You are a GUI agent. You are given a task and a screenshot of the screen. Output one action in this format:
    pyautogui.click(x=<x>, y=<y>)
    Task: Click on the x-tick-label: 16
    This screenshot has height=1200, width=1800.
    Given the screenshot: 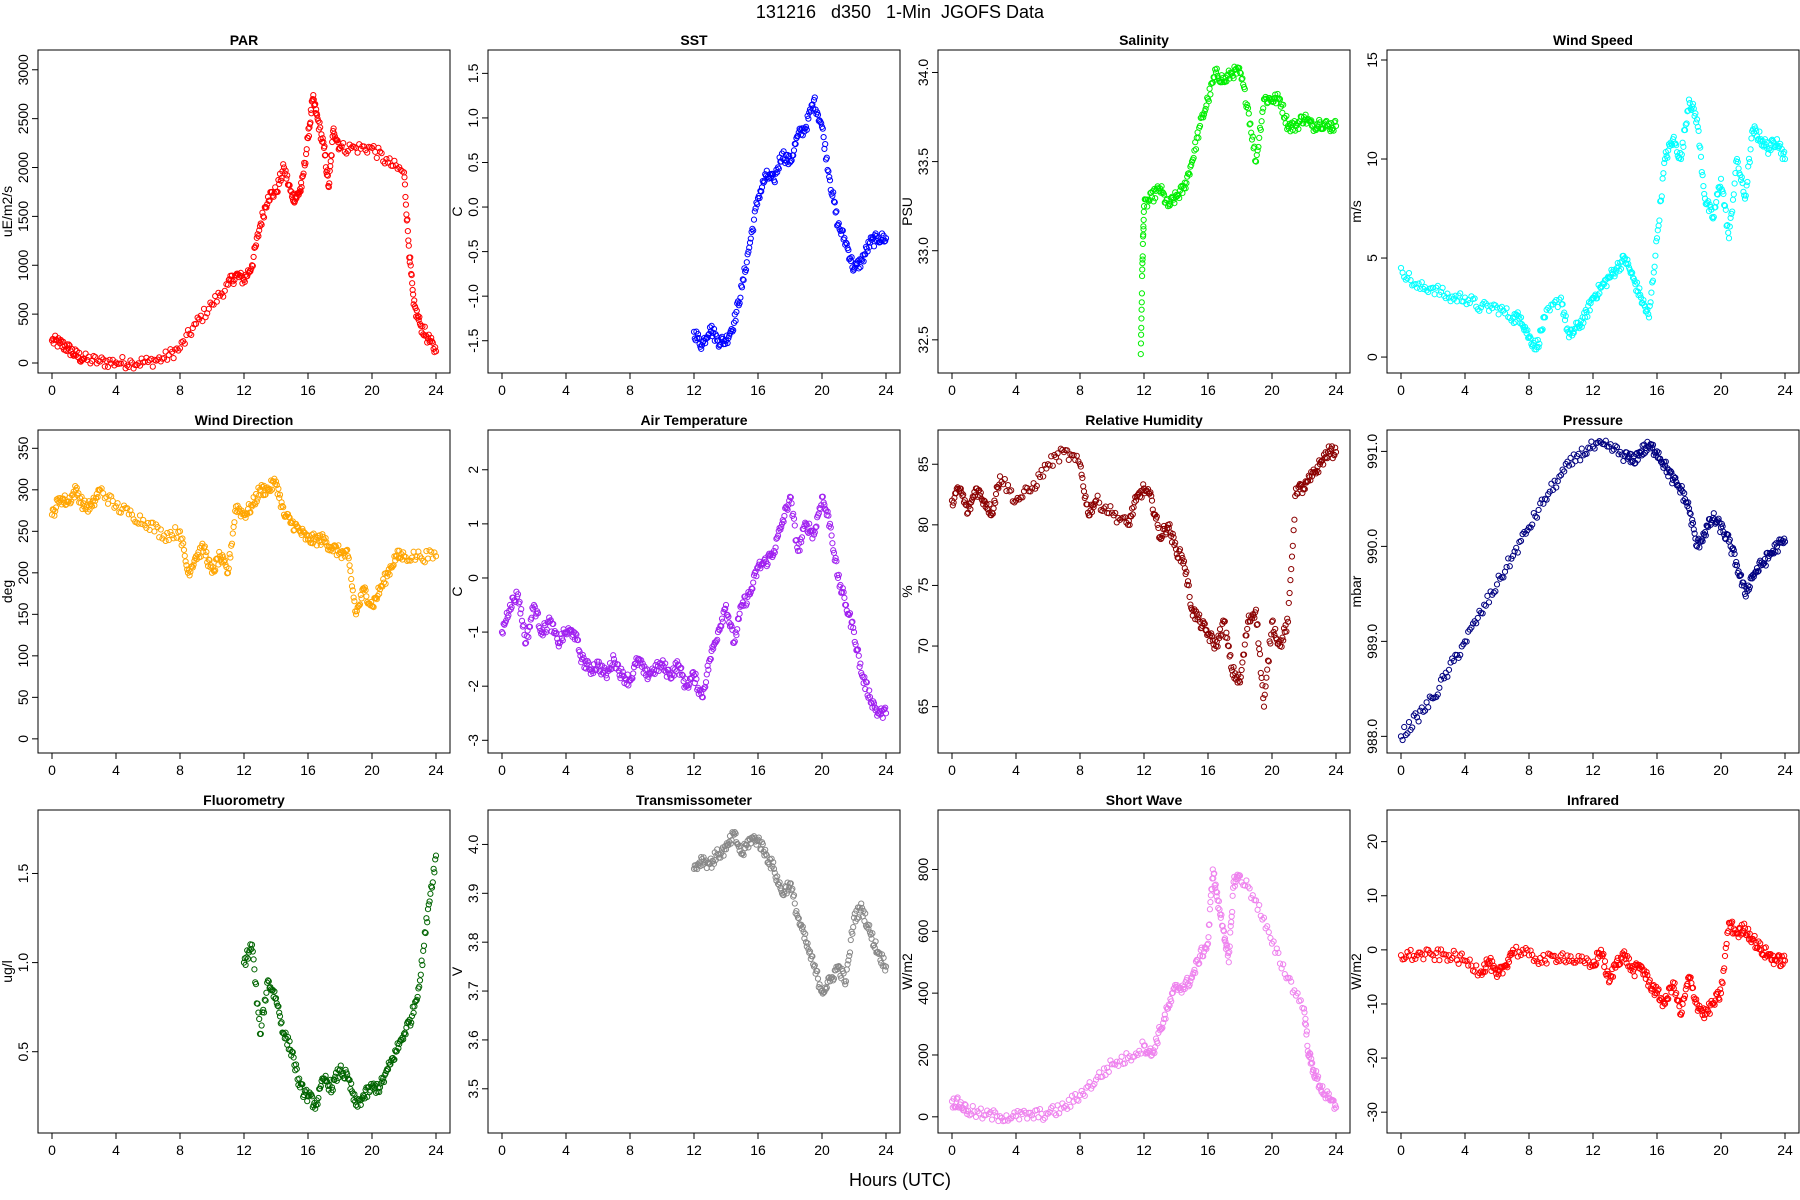 What is the action you would take?
    pyautogui.click(x=308, y=390)
    